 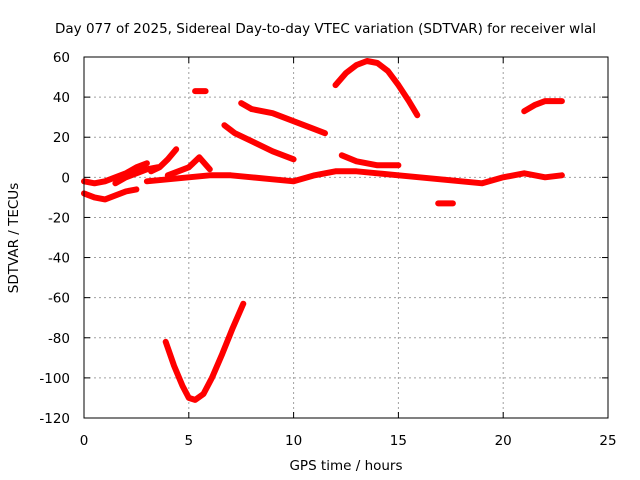 What do you see at coordinates (65, 178) in the screenshot?
I see `y-tick-label: 0` at bounding box center [65, 178].